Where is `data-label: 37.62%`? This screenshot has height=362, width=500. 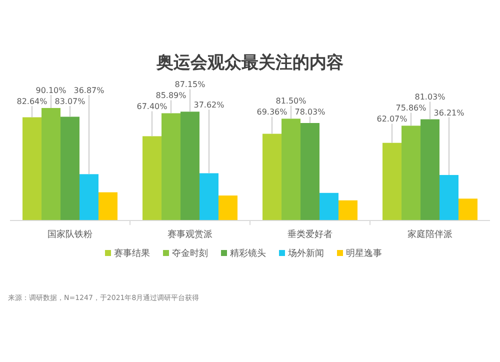
data-label: 37.62% is located at coordinates (209, 105).